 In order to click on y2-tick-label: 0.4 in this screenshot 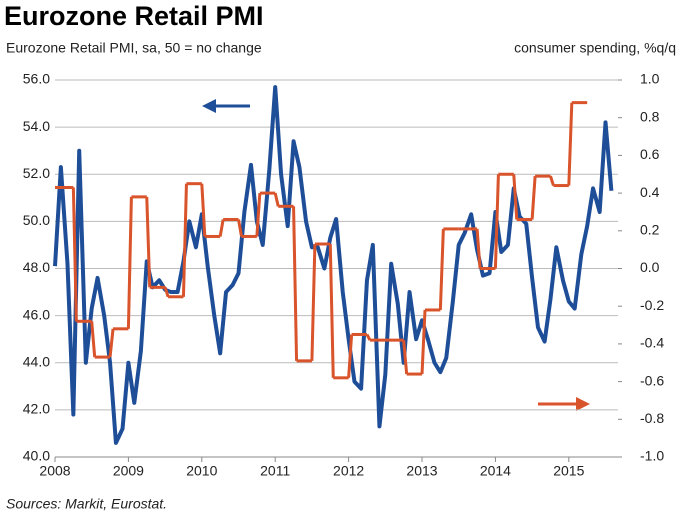, I will do `click(650, 192)`.